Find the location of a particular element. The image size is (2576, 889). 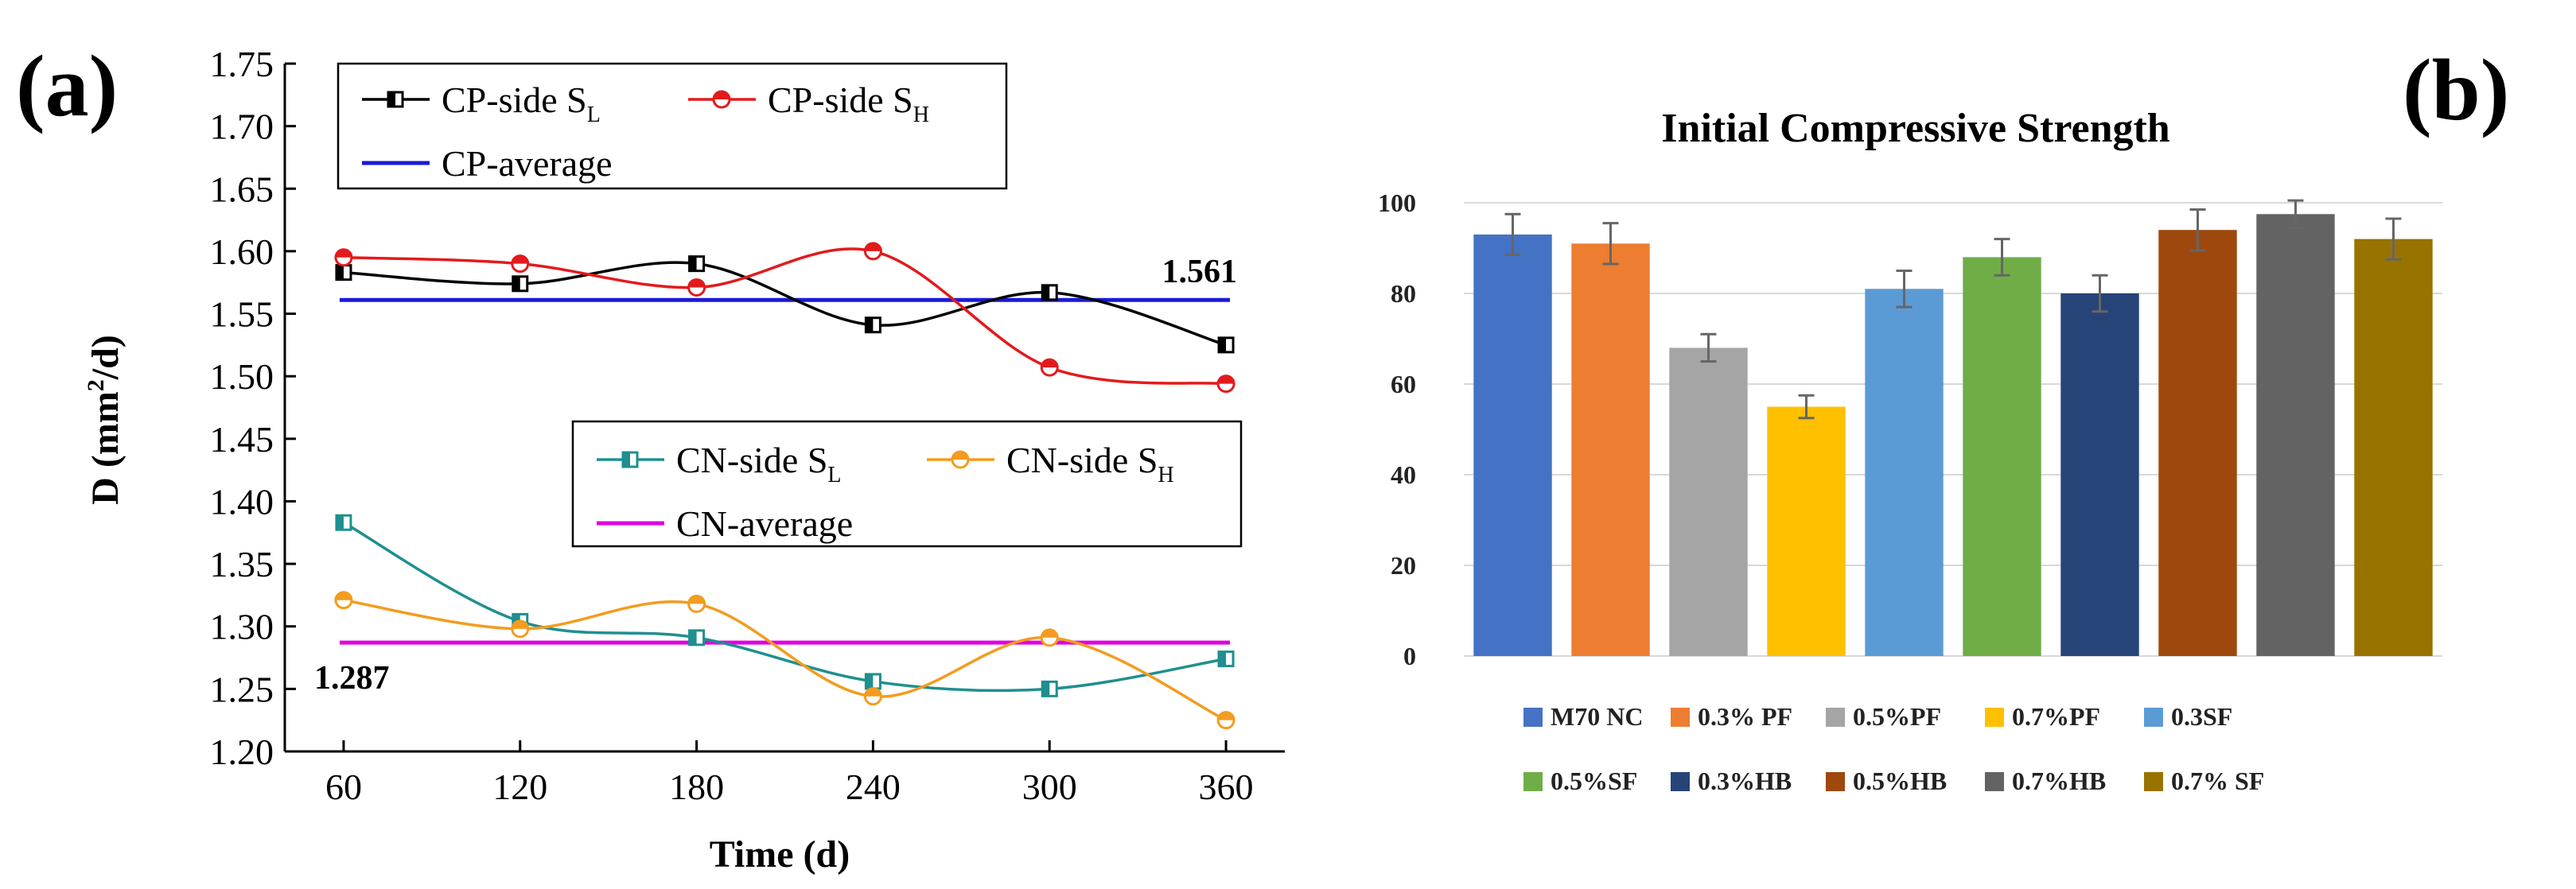

legend-label: CP-side SL is located at coordinates (522, 103).